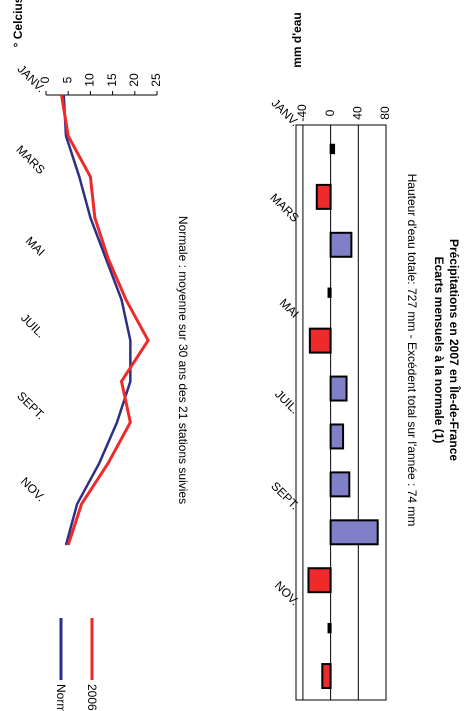  What do you see at coordinates (30, 160) in the screenshot?
I see `line-x-tick-label: MARS` at bounding box center [30, 160].